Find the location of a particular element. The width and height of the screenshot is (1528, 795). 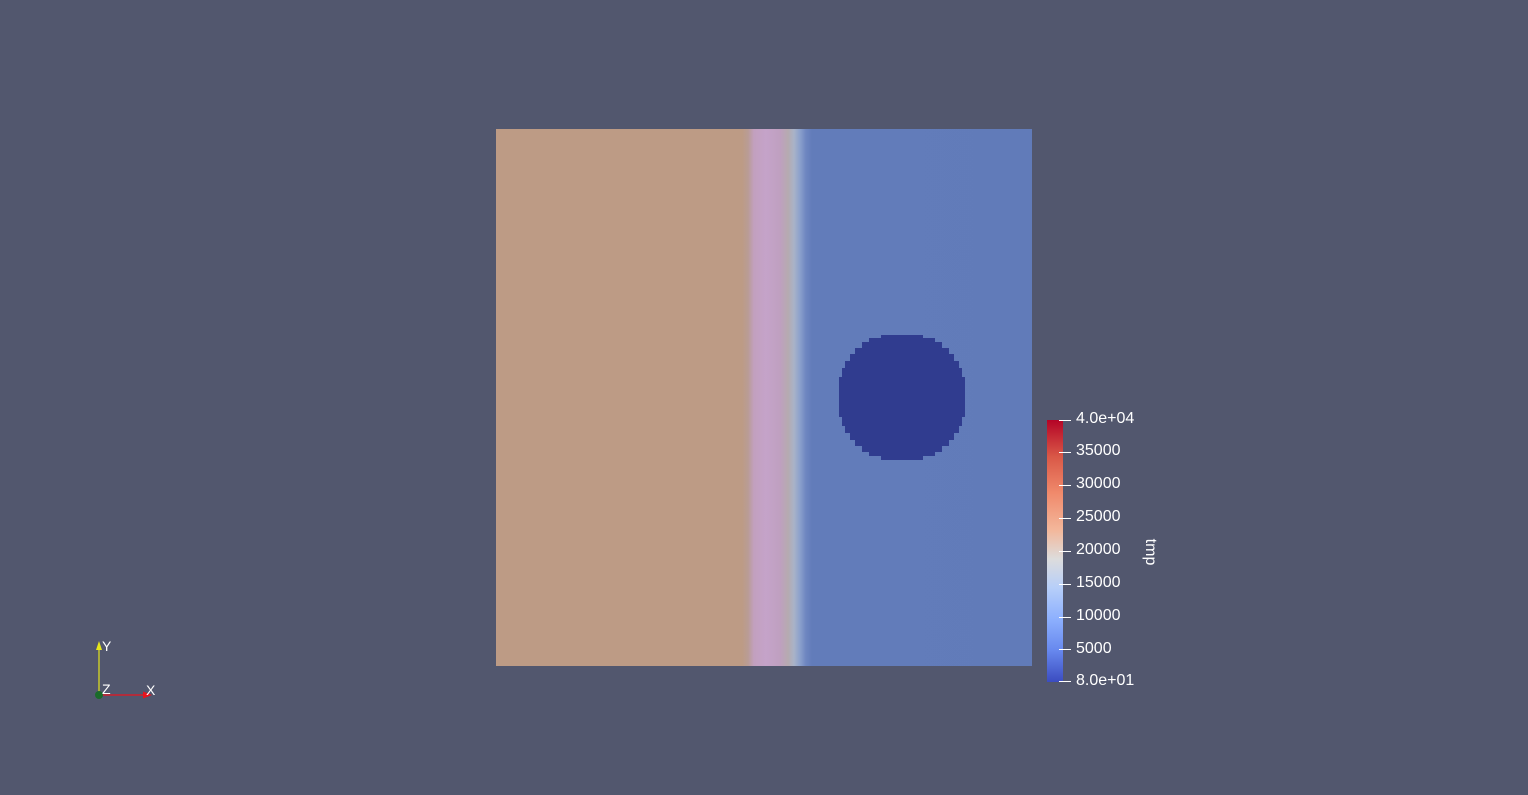

colorbar-label: 30000 is located at coordinates (1098, 483).